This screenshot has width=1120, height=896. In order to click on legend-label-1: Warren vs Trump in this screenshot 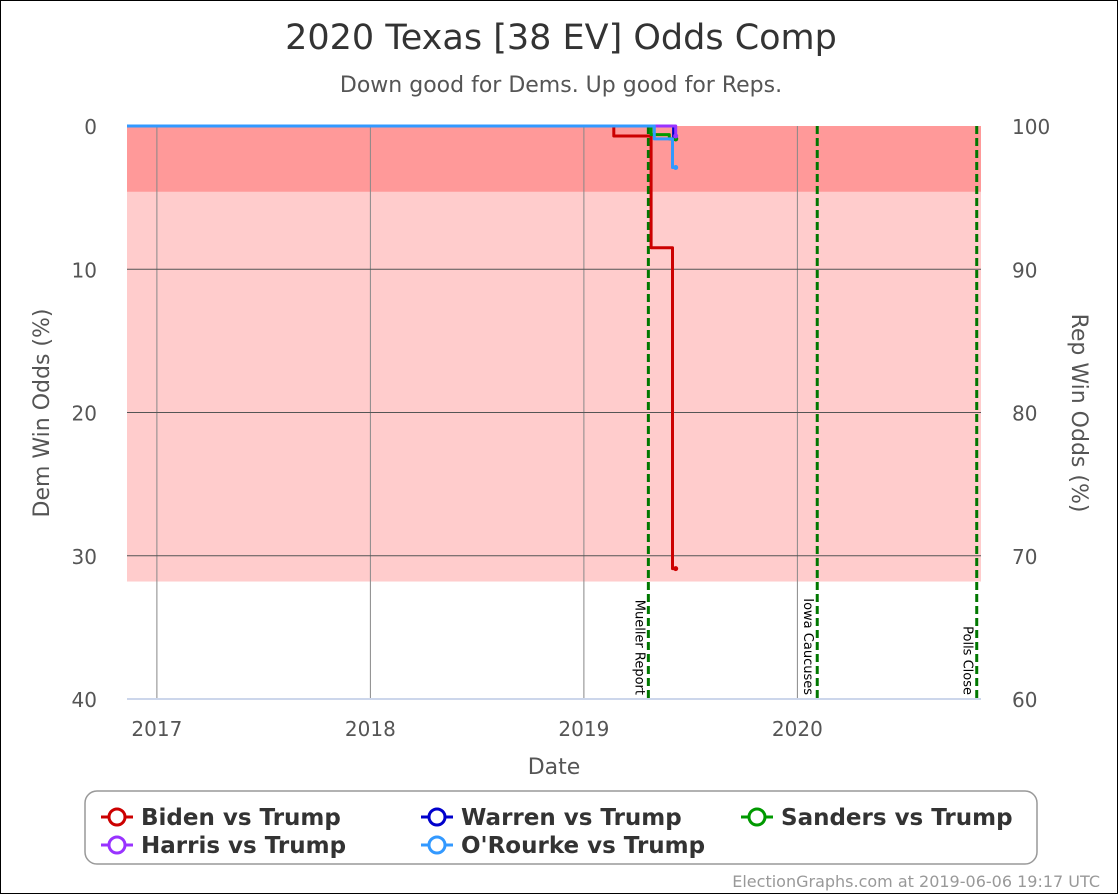, I will do `click(571, 818)`.